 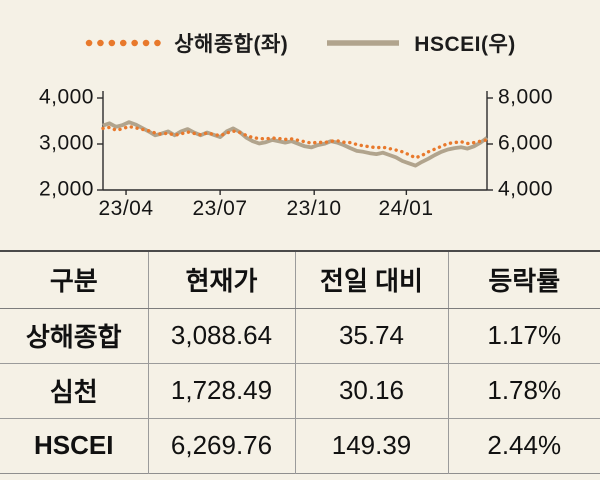 I want to click on row-label: 심천, so click(x=74, y=390).